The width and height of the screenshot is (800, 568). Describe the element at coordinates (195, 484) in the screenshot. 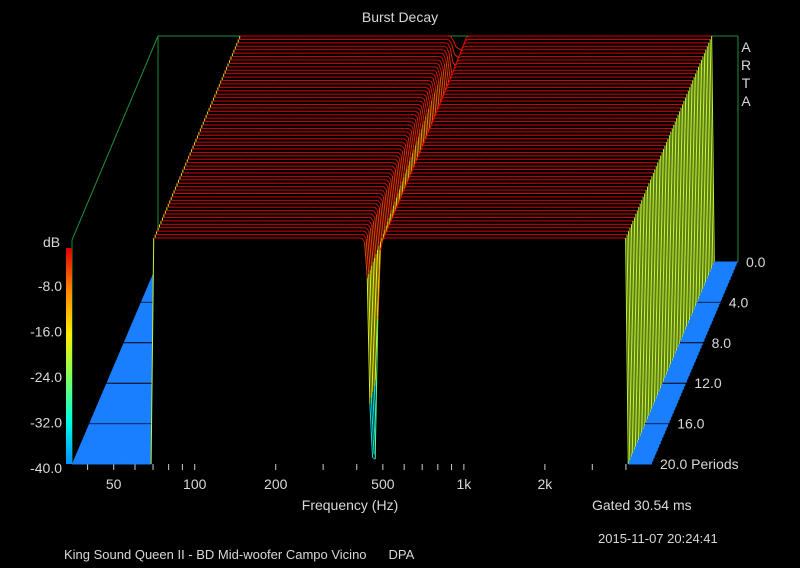

I see `x-tick-label: 100` at that location.